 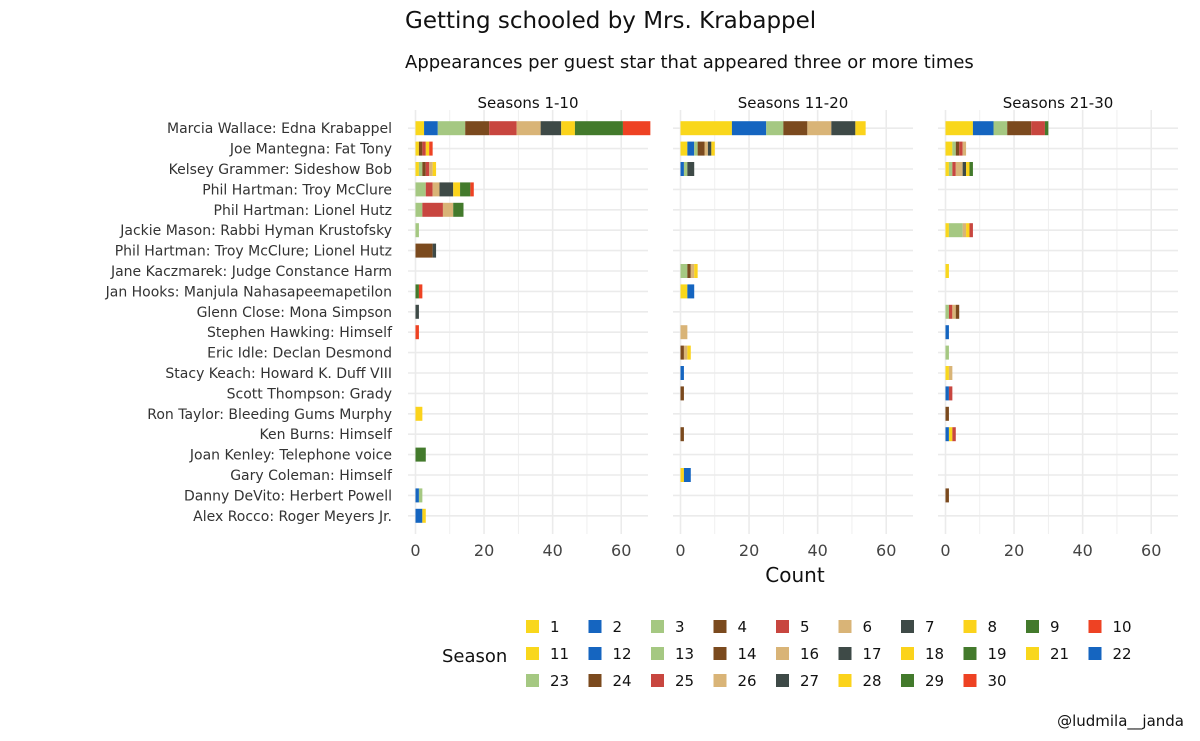 I want to click on legend-label: 19, so click(x=997, y=654).